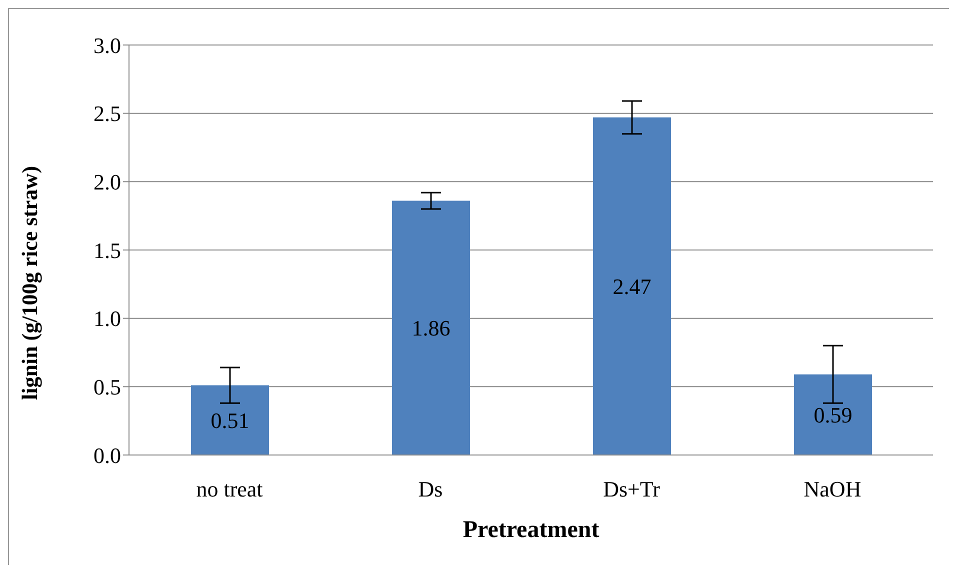 This screenshot has height=572, width=956. Describe the element at coordinates (107, 181) in the screenshot. I see `y-tick-label: 2.0` at that location.